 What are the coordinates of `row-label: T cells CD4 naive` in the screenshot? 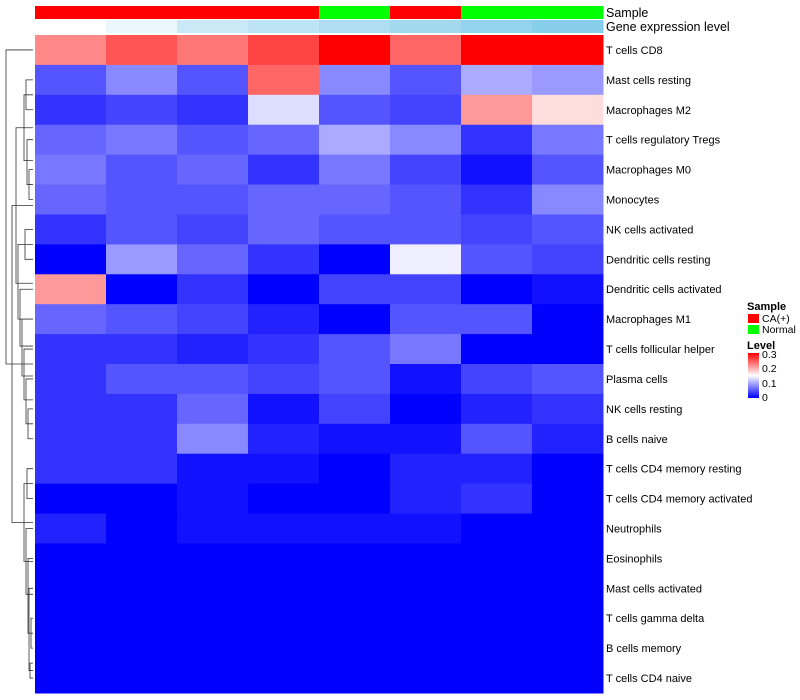 It's located at (649, 679).